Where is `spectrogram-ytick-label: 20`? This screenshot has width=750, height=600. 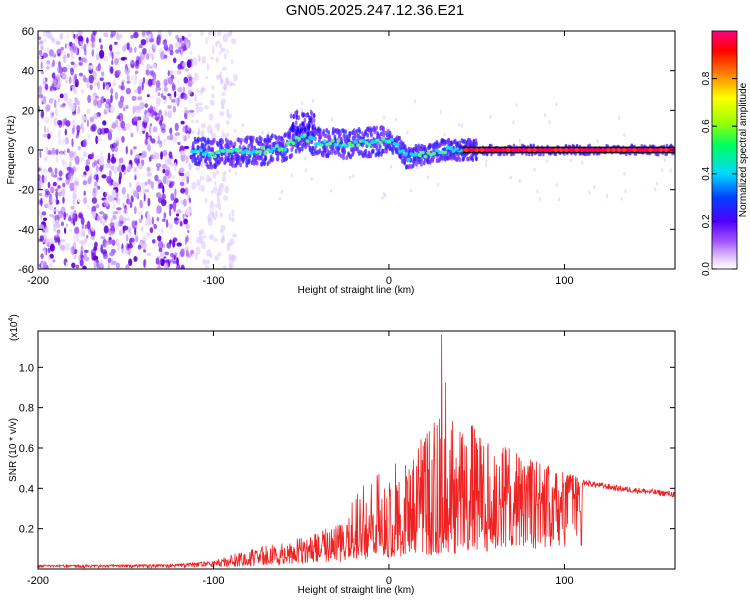 spectrogram-ytick-label: 20 is located at coordinates (28, 111).